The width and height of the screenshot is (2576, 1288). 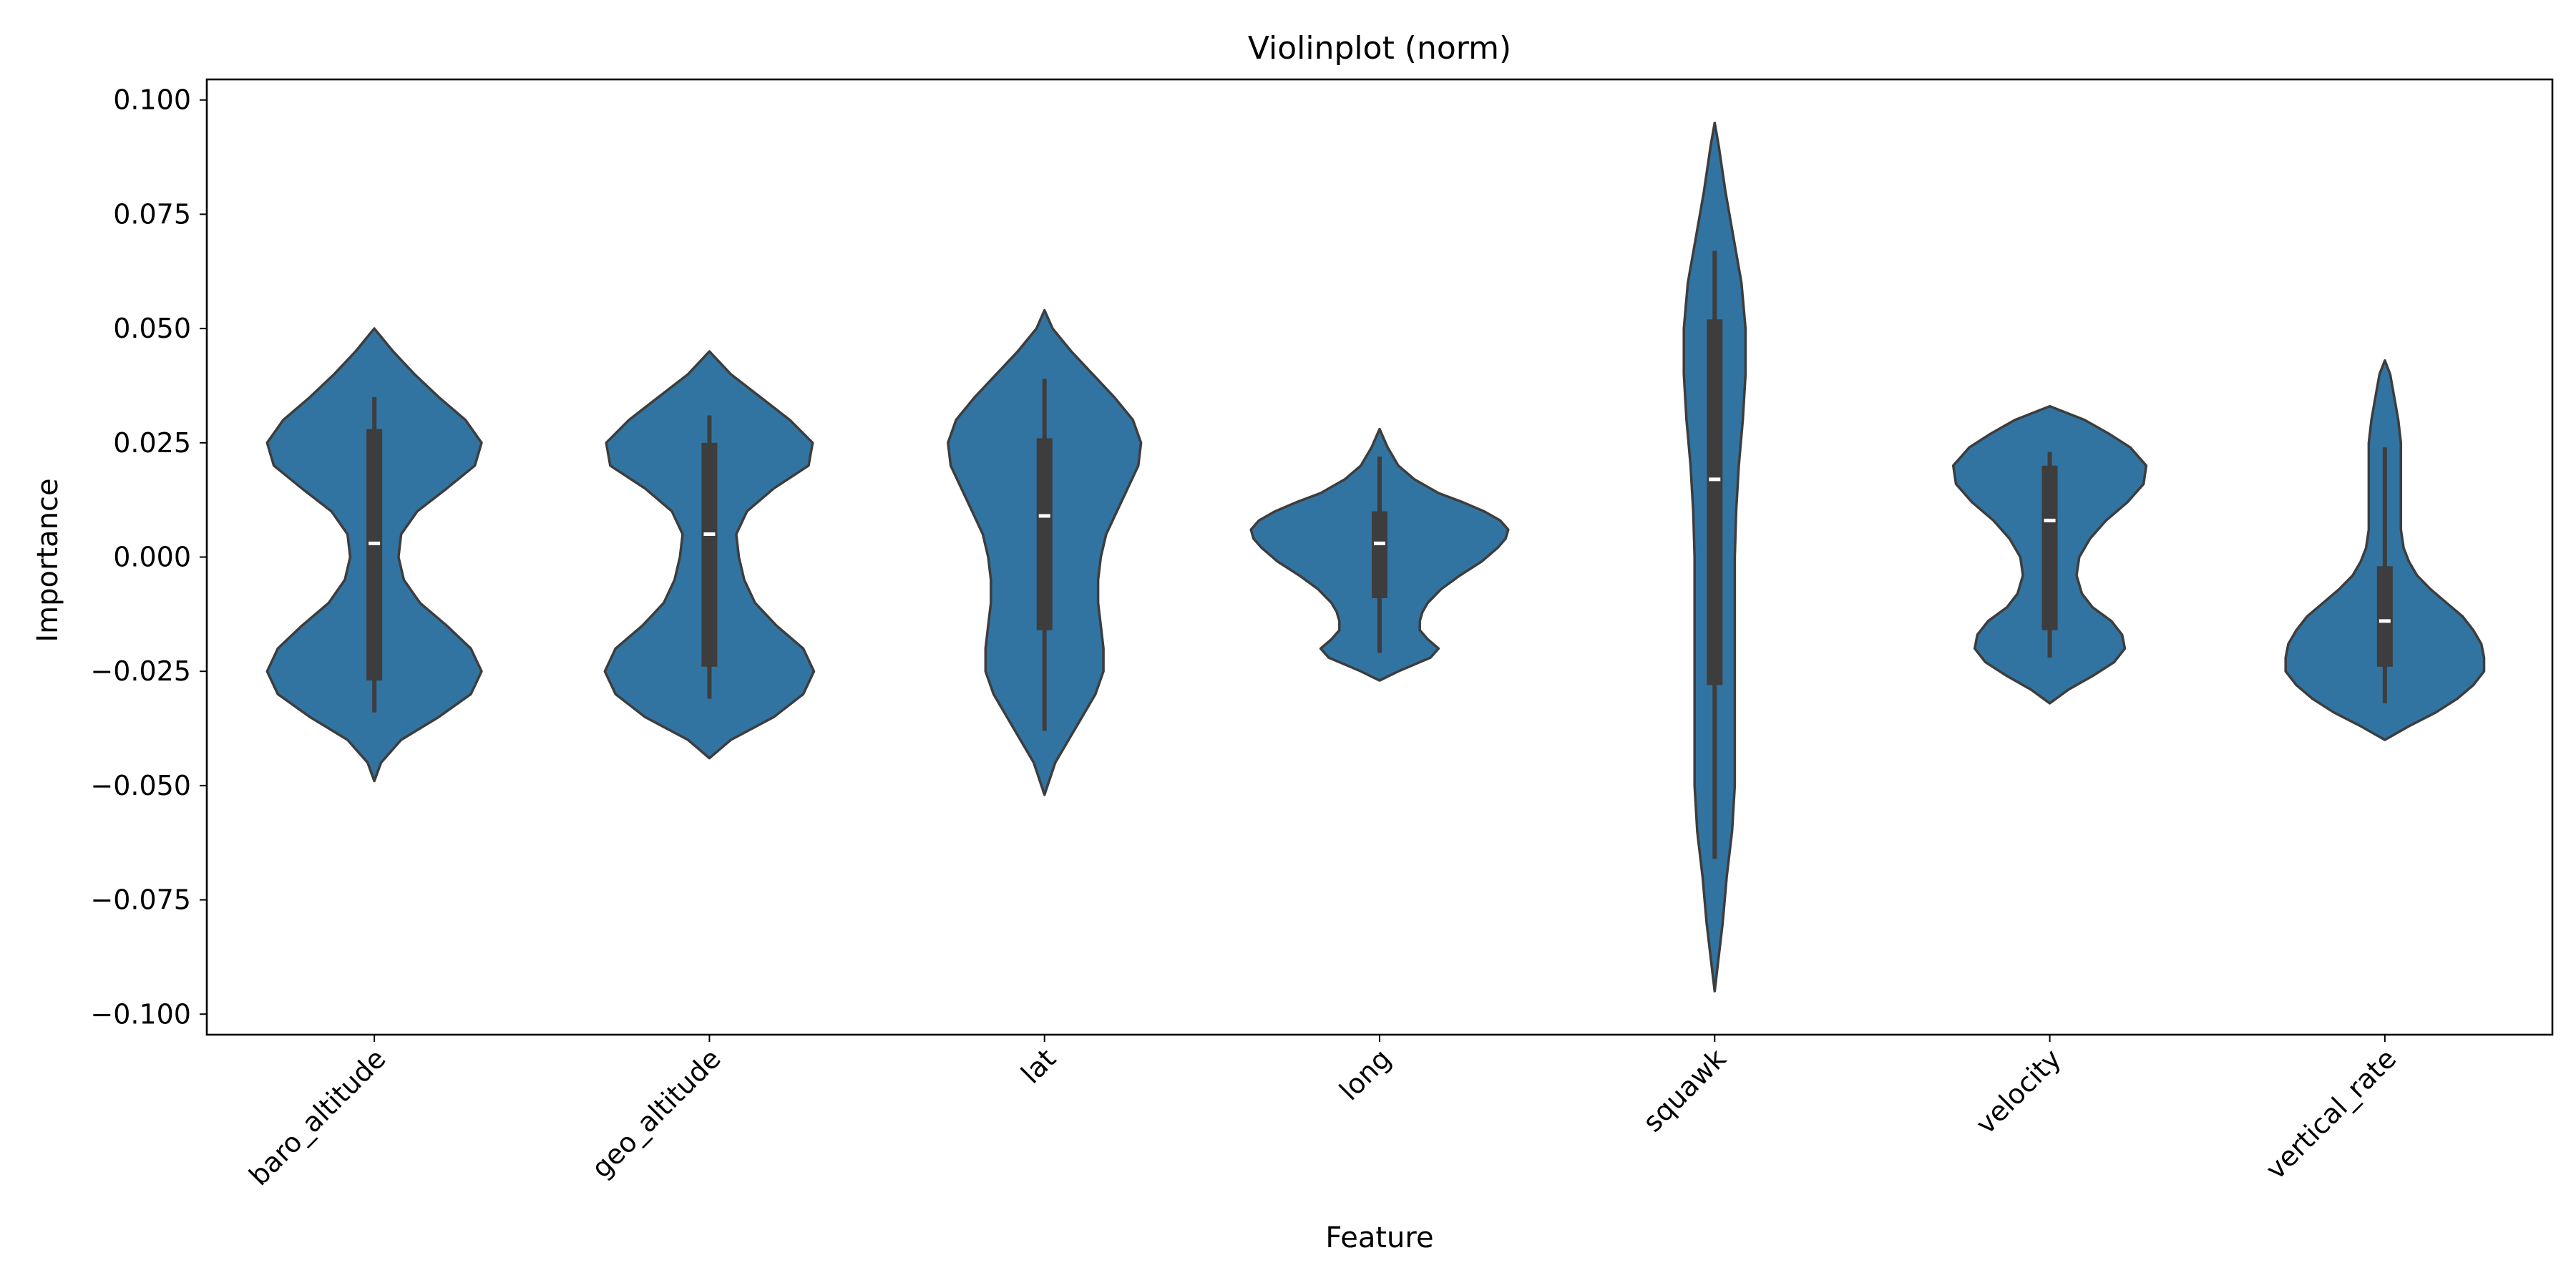 What do you see at coordinates (152, 443) in the screenshot?
I see `y-tick-label: 0.025` at bounding box center [152, 443].